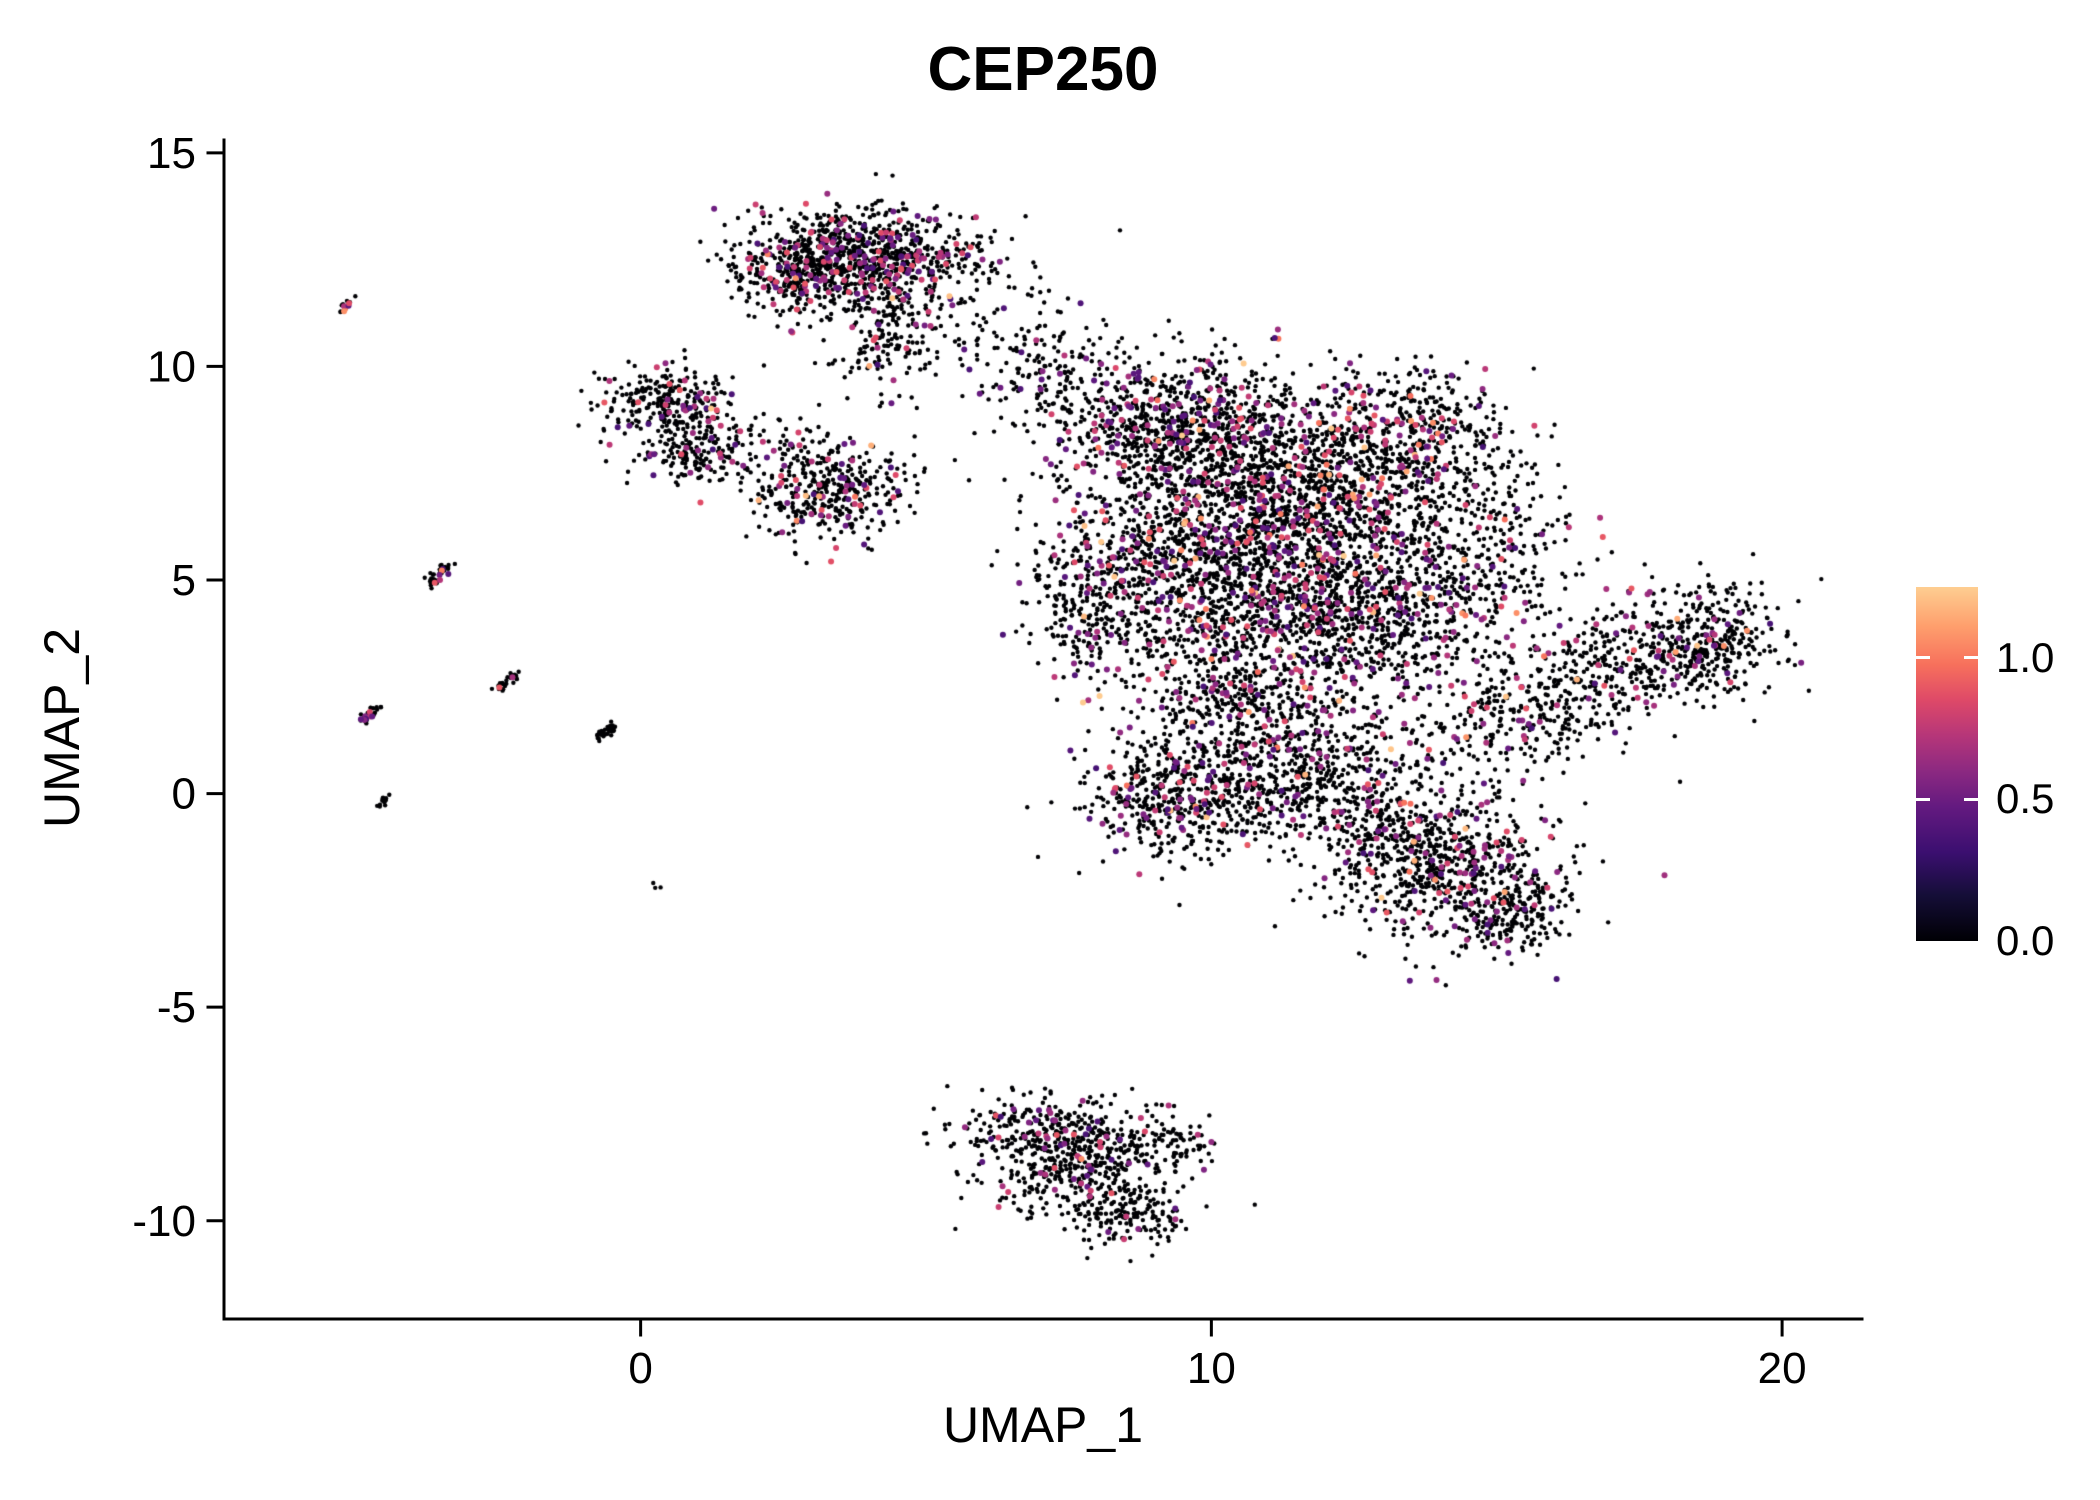  Describe the element at coordinates (640, 1368) in the screenshot. I see `x-tick-label: 0` at that location.